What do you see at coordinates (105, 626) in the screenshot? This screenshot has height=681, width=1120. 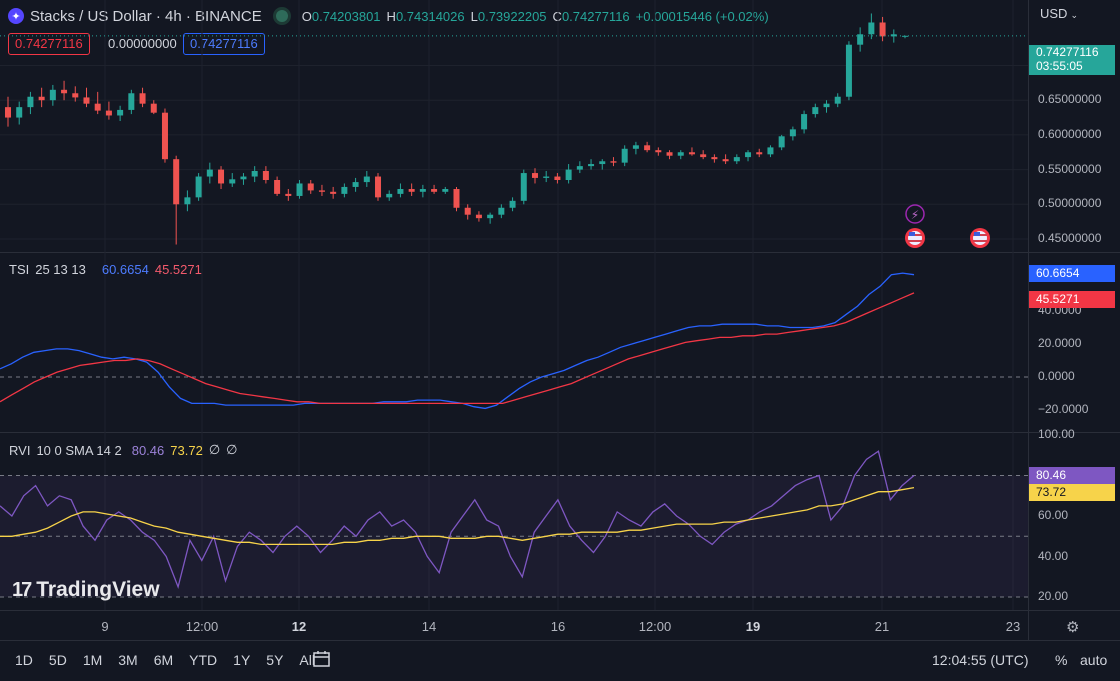 I see `time-tick-label: 9` at bounding box center [105, 626].